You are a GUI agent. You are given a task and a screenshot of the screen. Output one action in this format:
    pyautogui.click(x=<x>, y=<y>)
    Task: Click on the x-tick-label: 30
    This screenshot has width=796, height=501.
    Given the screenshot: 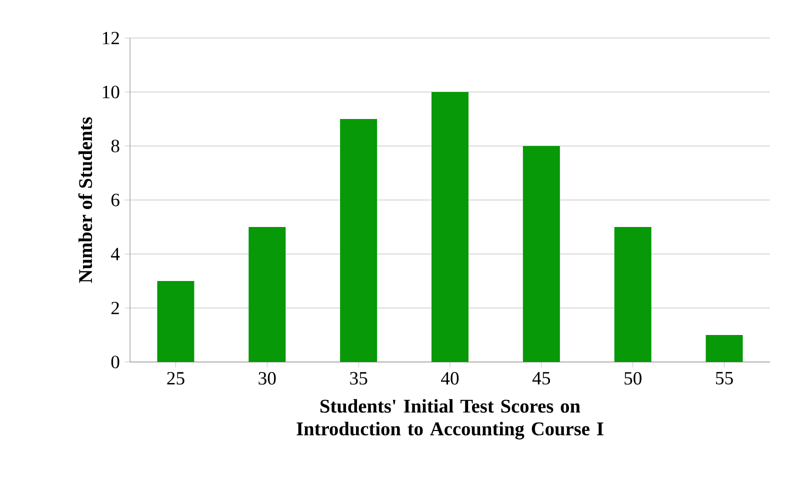 What is the action you would take?
    pyautogui.click(x=267, y=378)
    